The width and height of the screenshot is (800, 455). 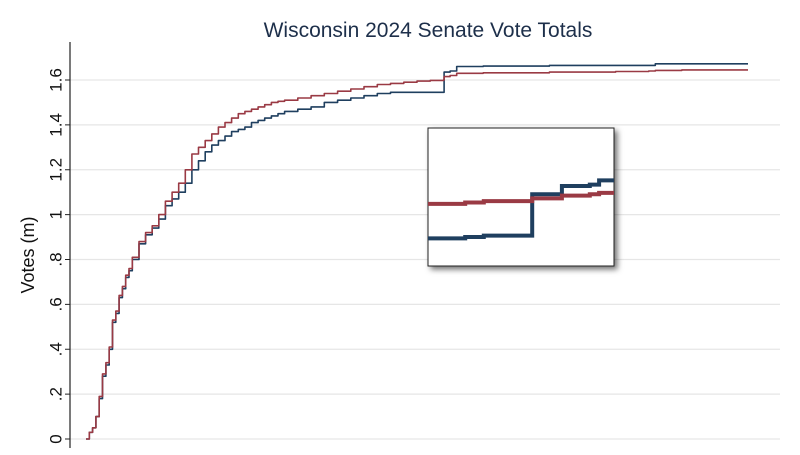 I want to click on y-tick-label: 0, so click(x=56, y=438).